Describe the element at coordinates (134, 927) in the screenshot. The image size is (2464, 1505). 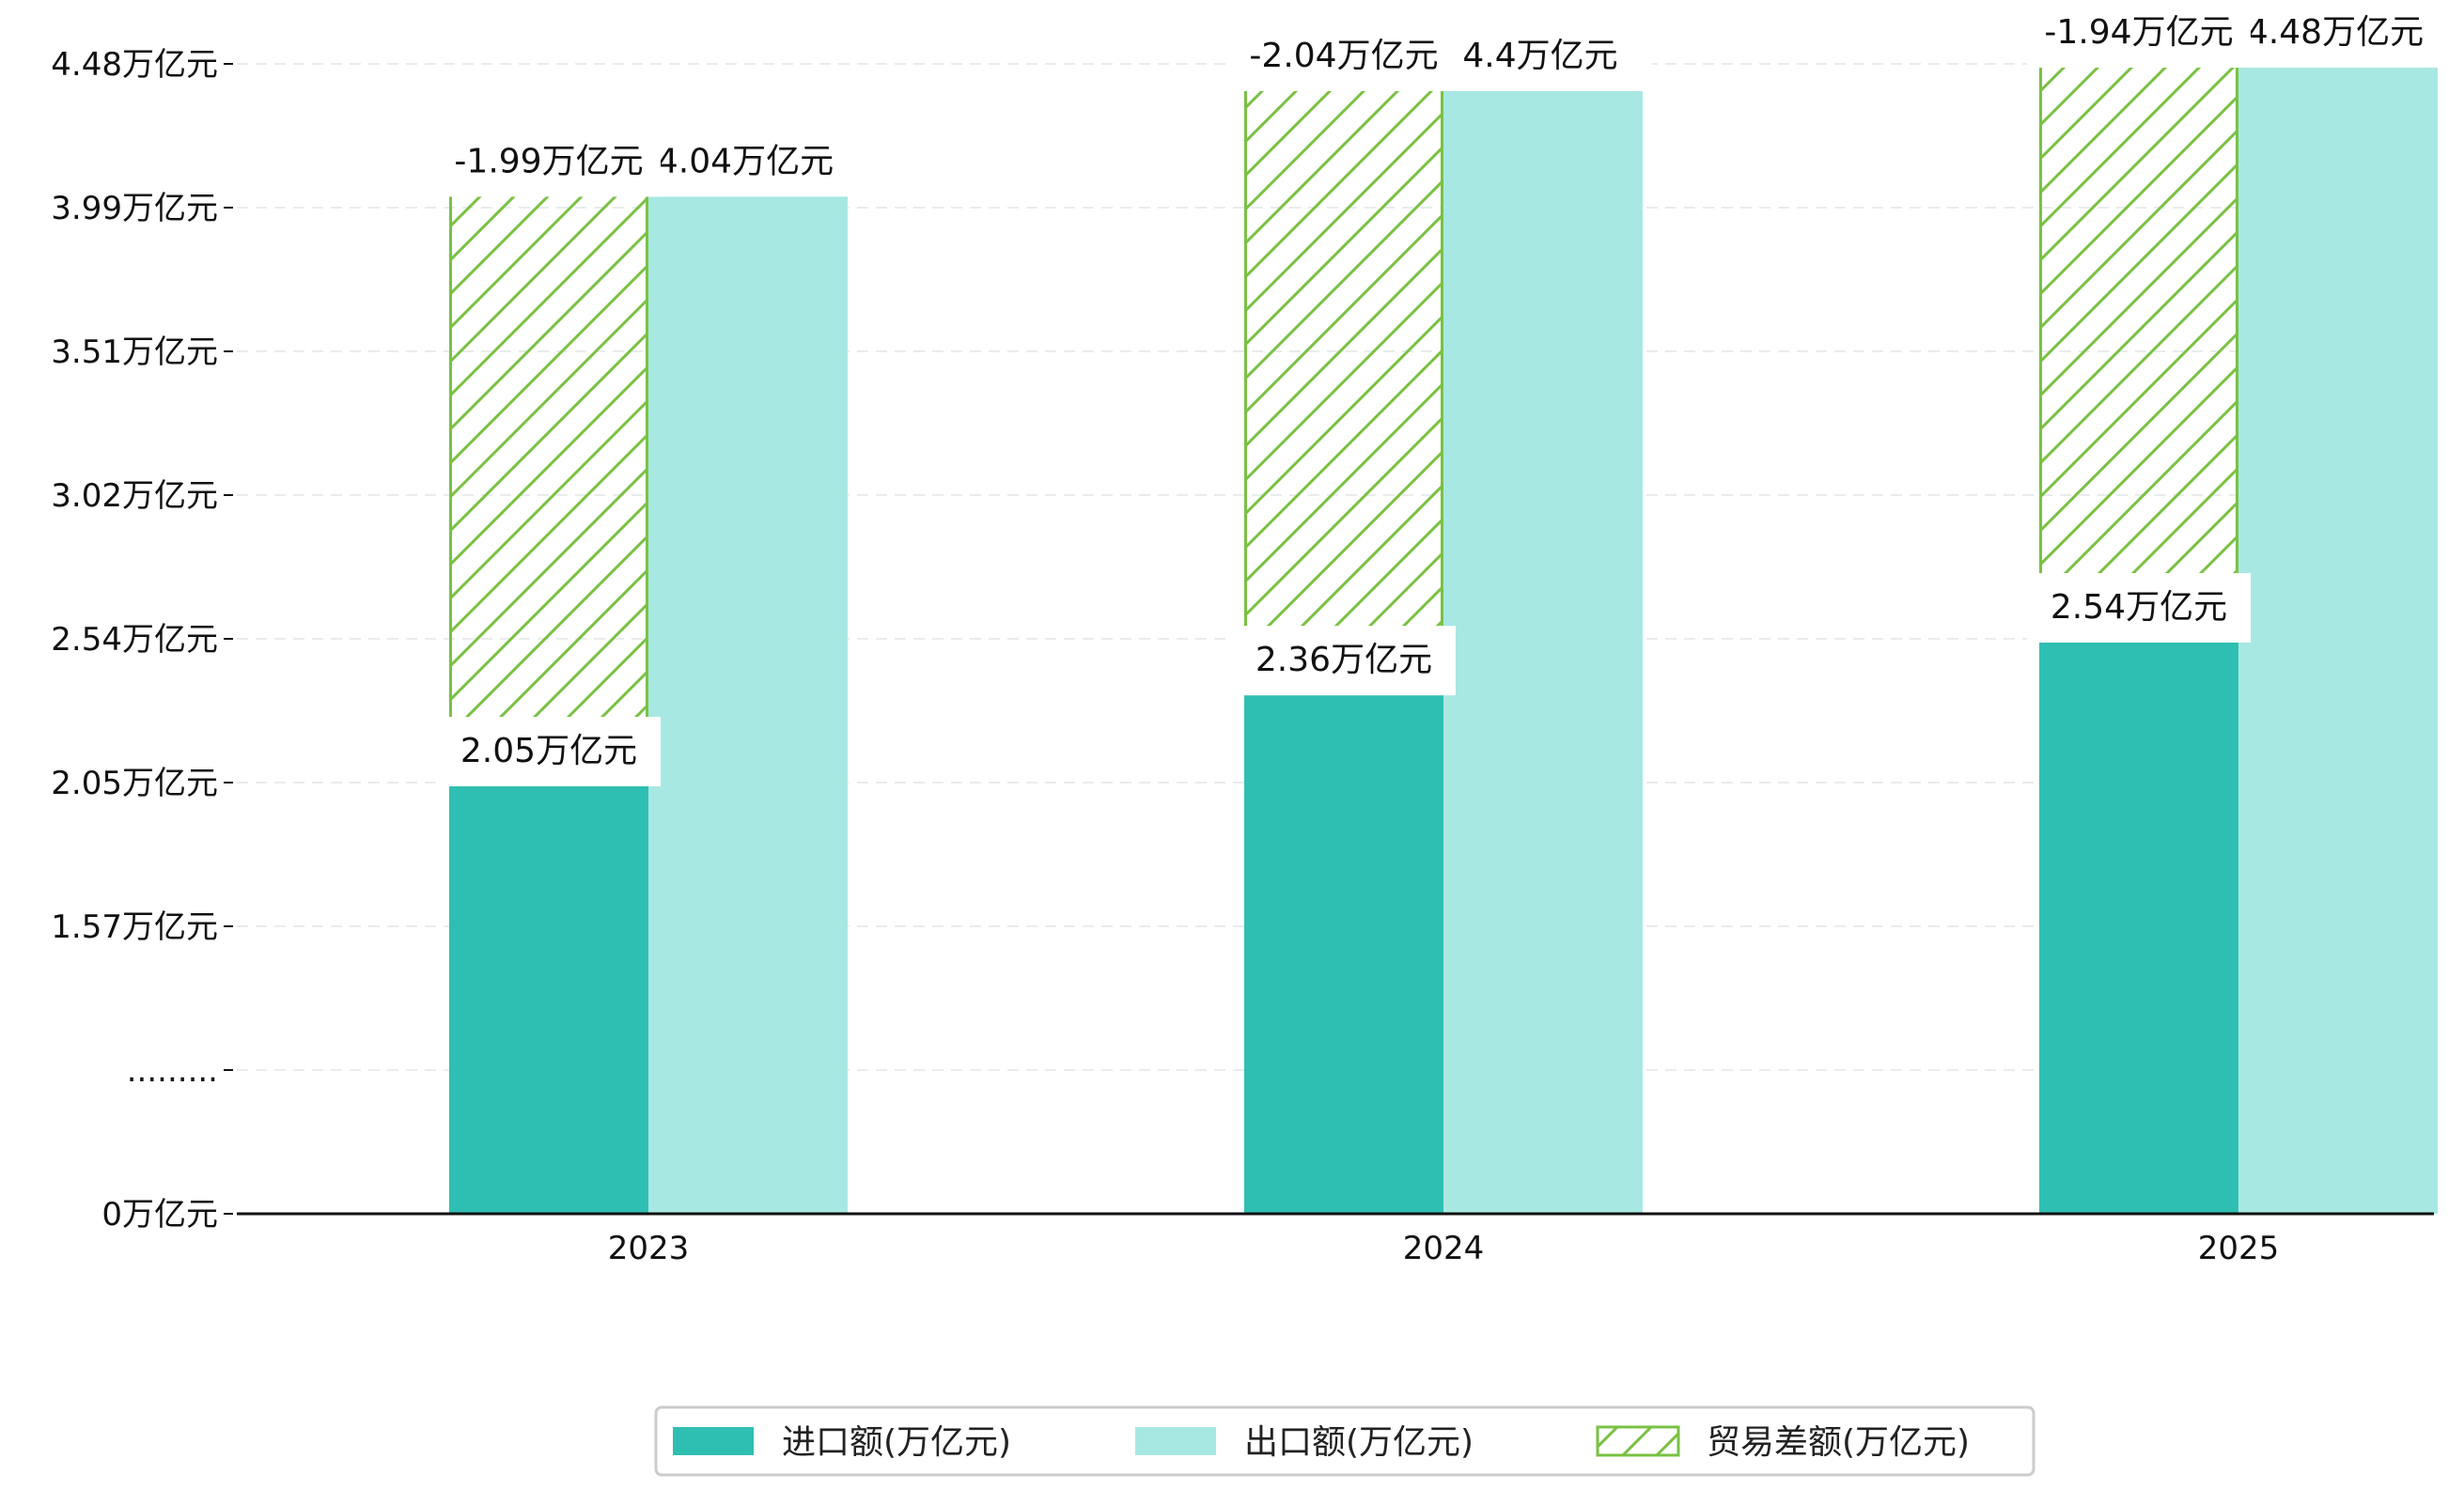
I see `y-tick-label: 1.57万亿元` at that location.